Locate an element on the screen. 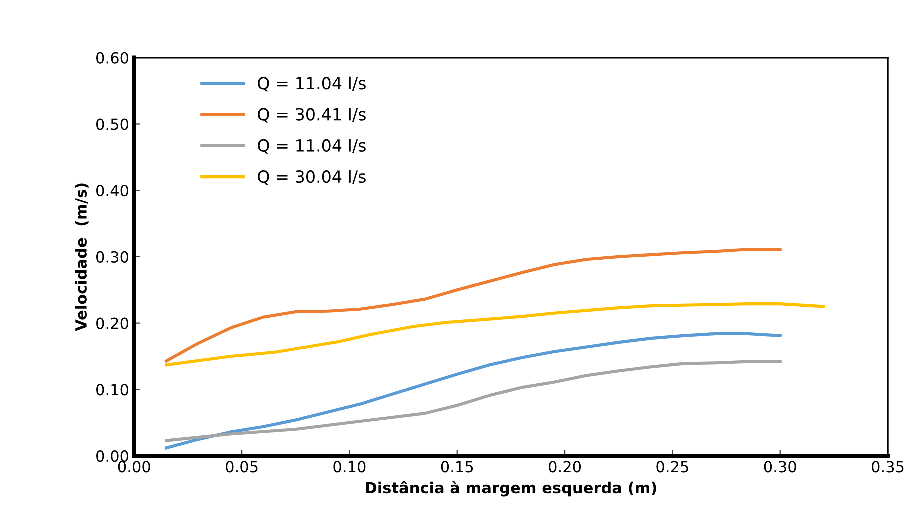 Image resolution: width=908 pixels, height=526 pixels. x-tick-label: 0.30 is located at coordinates (780, 467).